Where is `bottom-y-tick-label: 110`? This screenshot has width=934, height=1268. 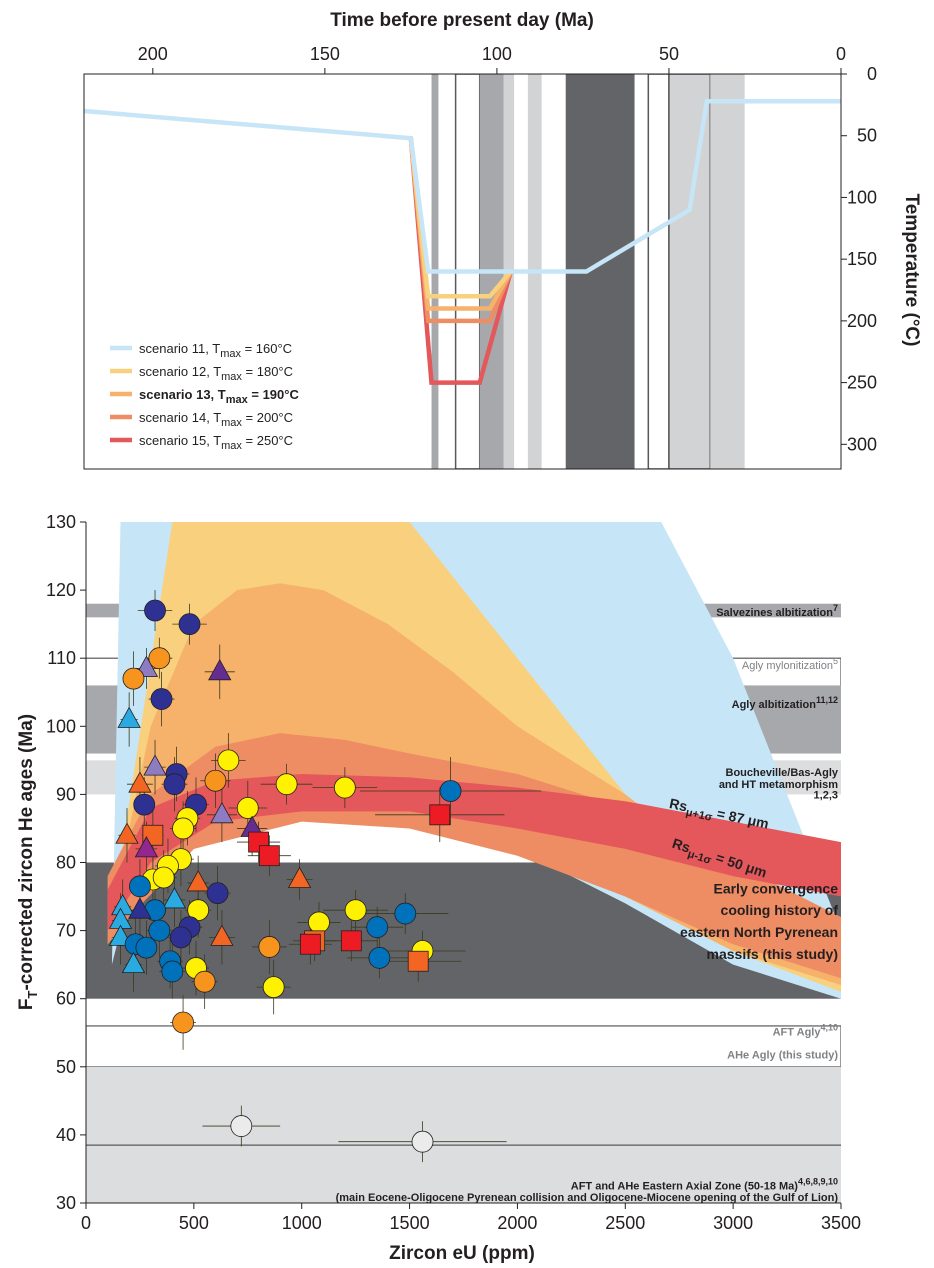
bottom-y-tick-label: 110 is located at coordinates (61, 658).